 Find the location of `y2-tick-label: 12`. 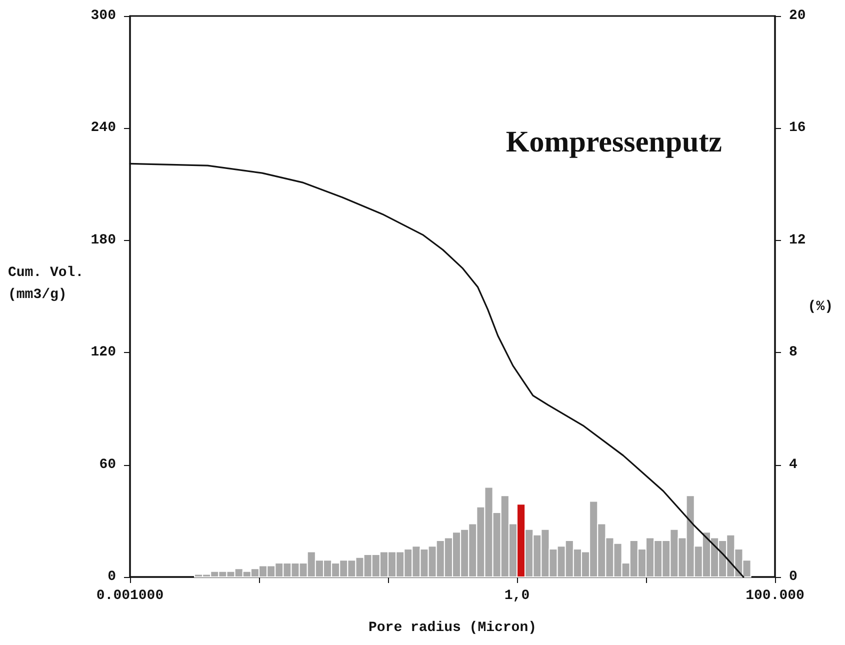

y2-tick-label: 12 is located at coordinates (797, 240).